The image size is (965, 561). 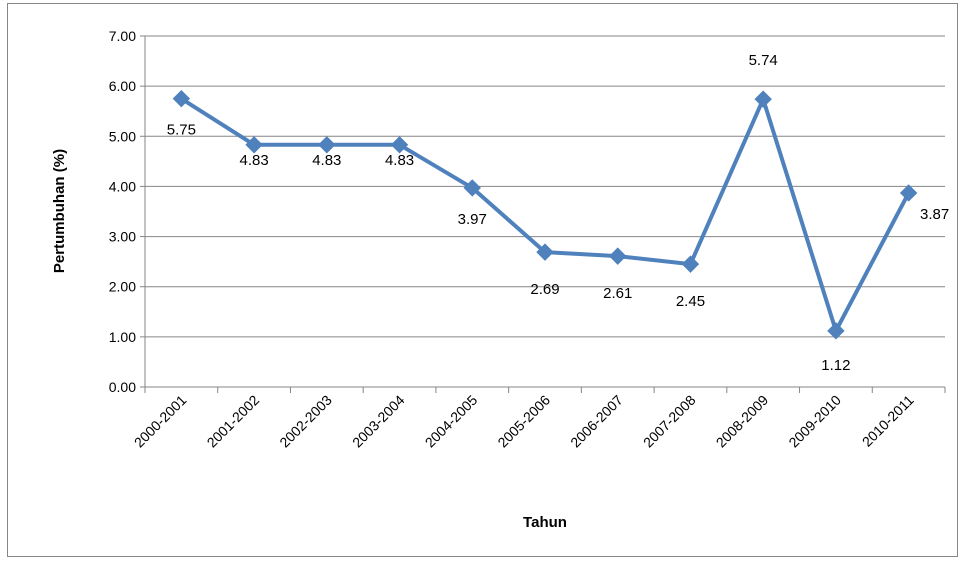 I want to click on y-tick-label: 1.00, so click(x=122, y=337).